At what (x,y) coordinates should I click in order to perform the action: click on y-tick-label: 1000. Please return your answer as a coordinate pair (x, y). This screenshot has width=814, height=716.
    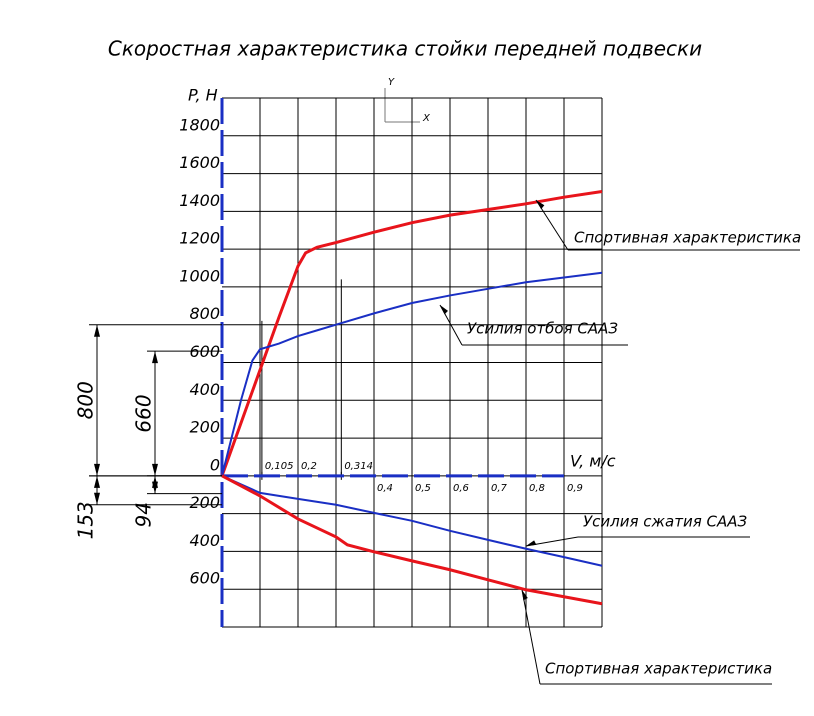
    Looking at the image, I should click on (199, 275).